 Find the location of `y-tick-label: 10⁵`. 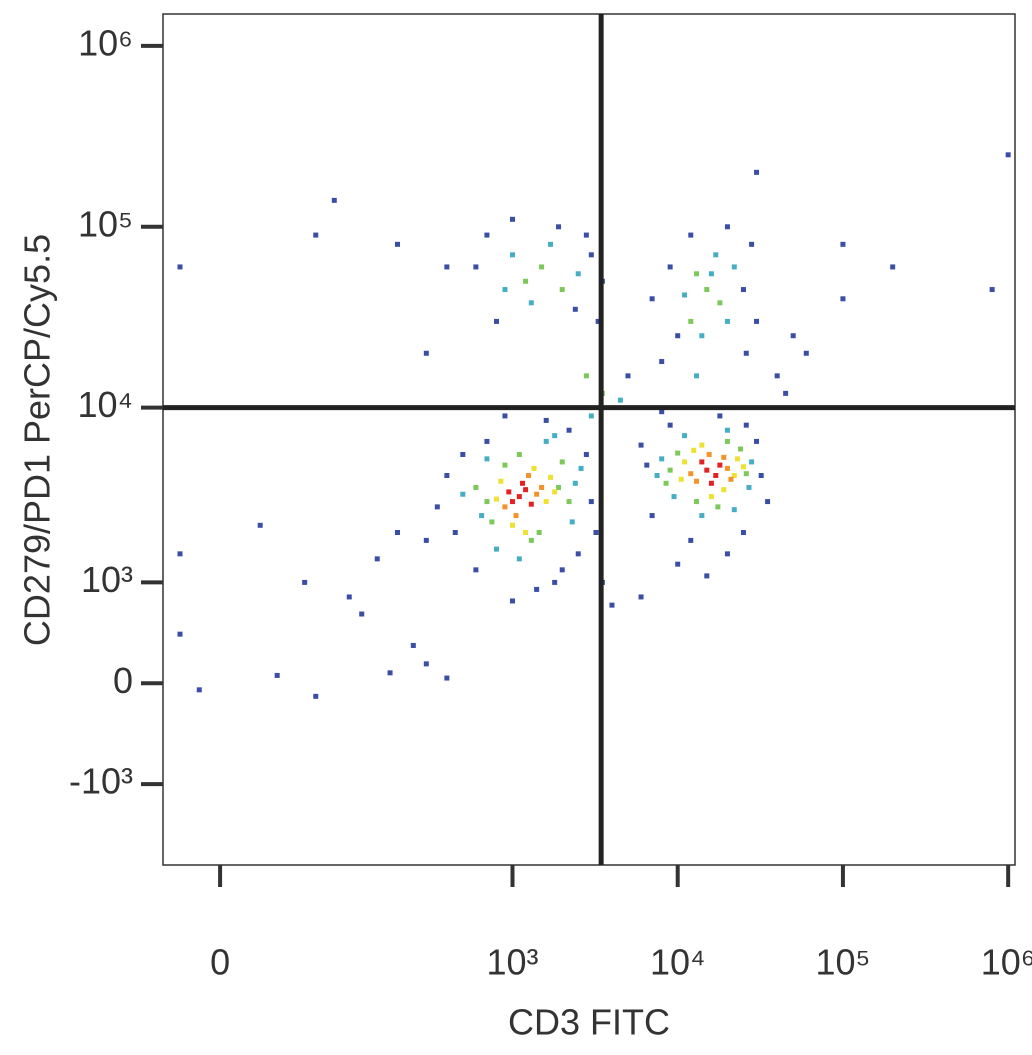

y-tick-label: 10⁵ is located at coordinates (105, 223).